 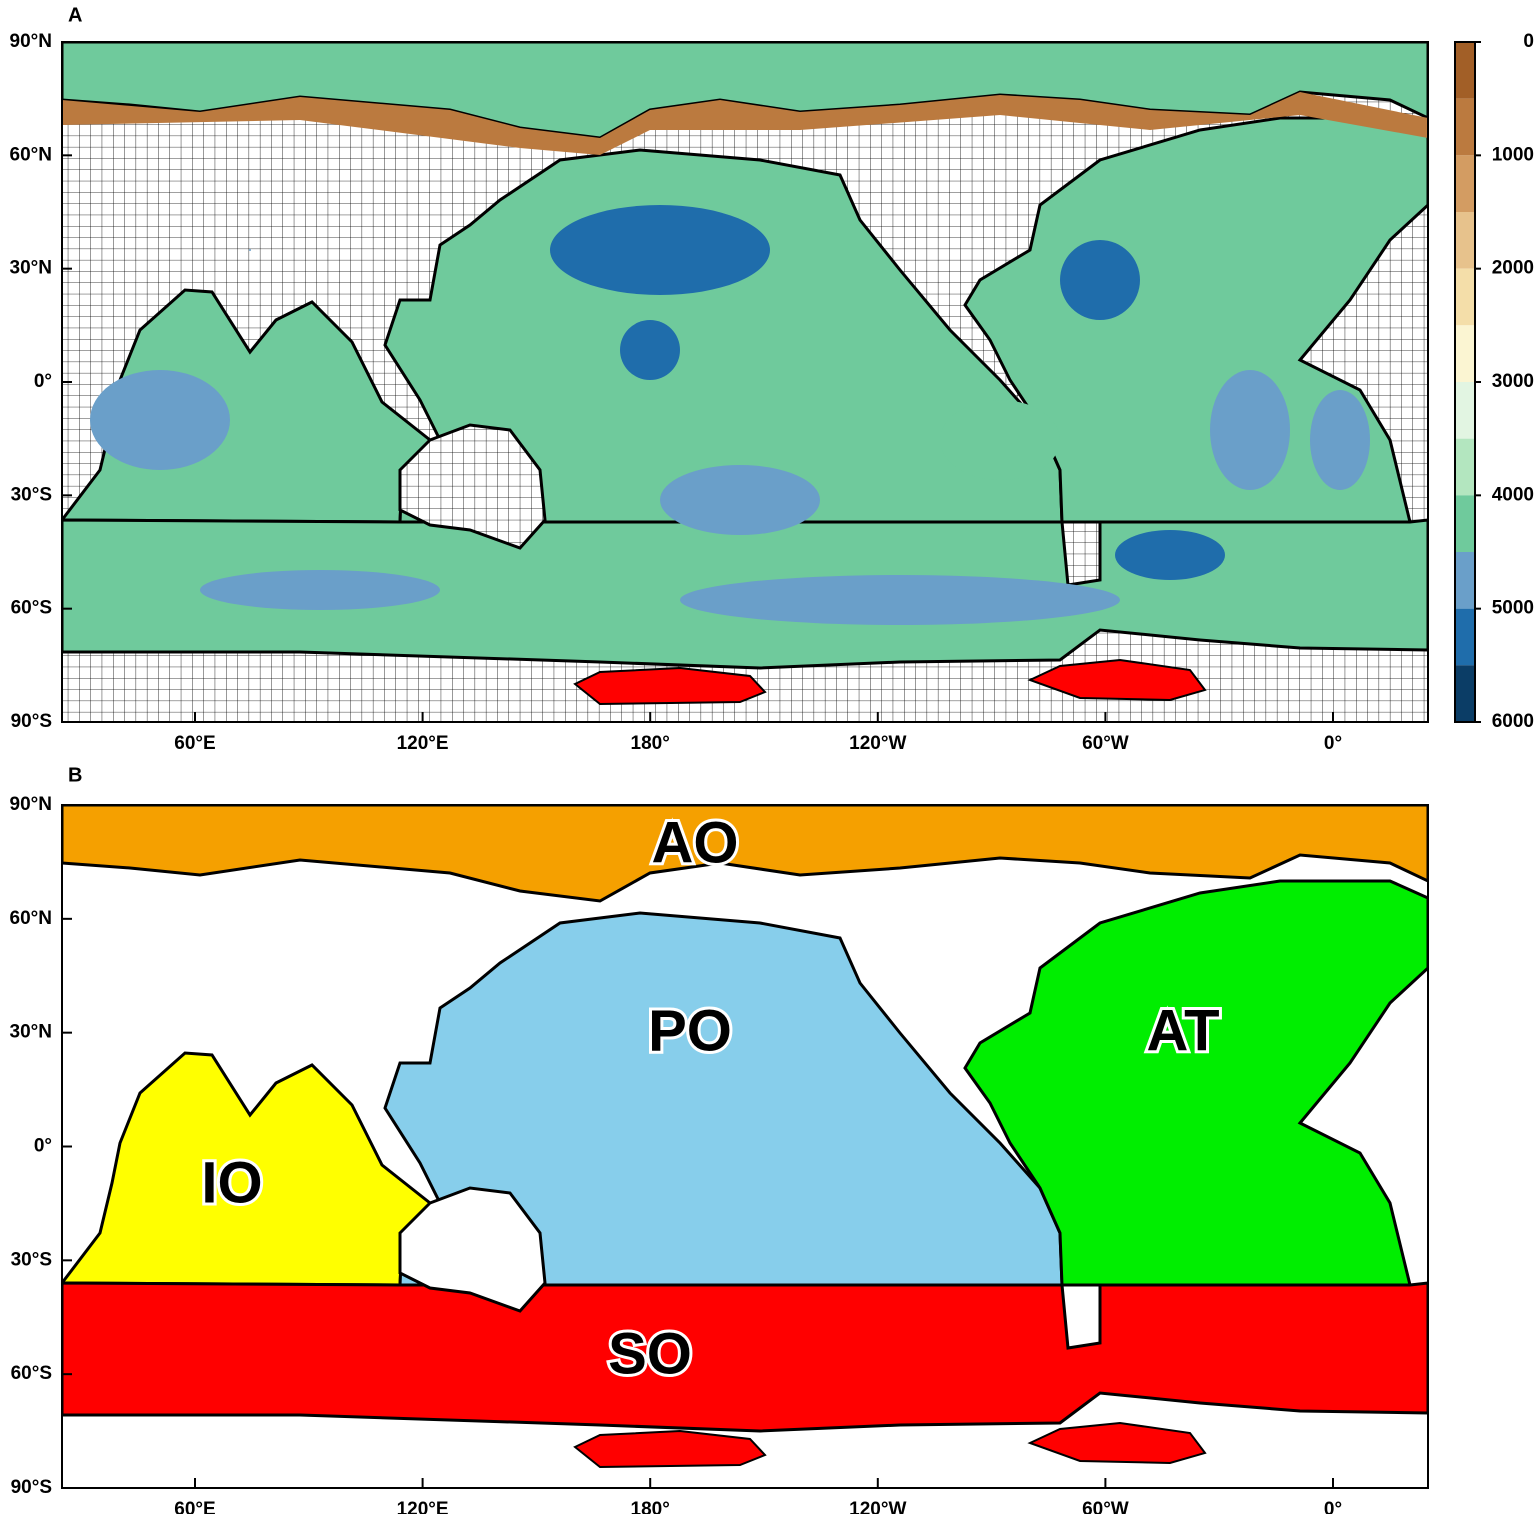 I want to click on region-label: AT, so click(x=1182, y=1030).